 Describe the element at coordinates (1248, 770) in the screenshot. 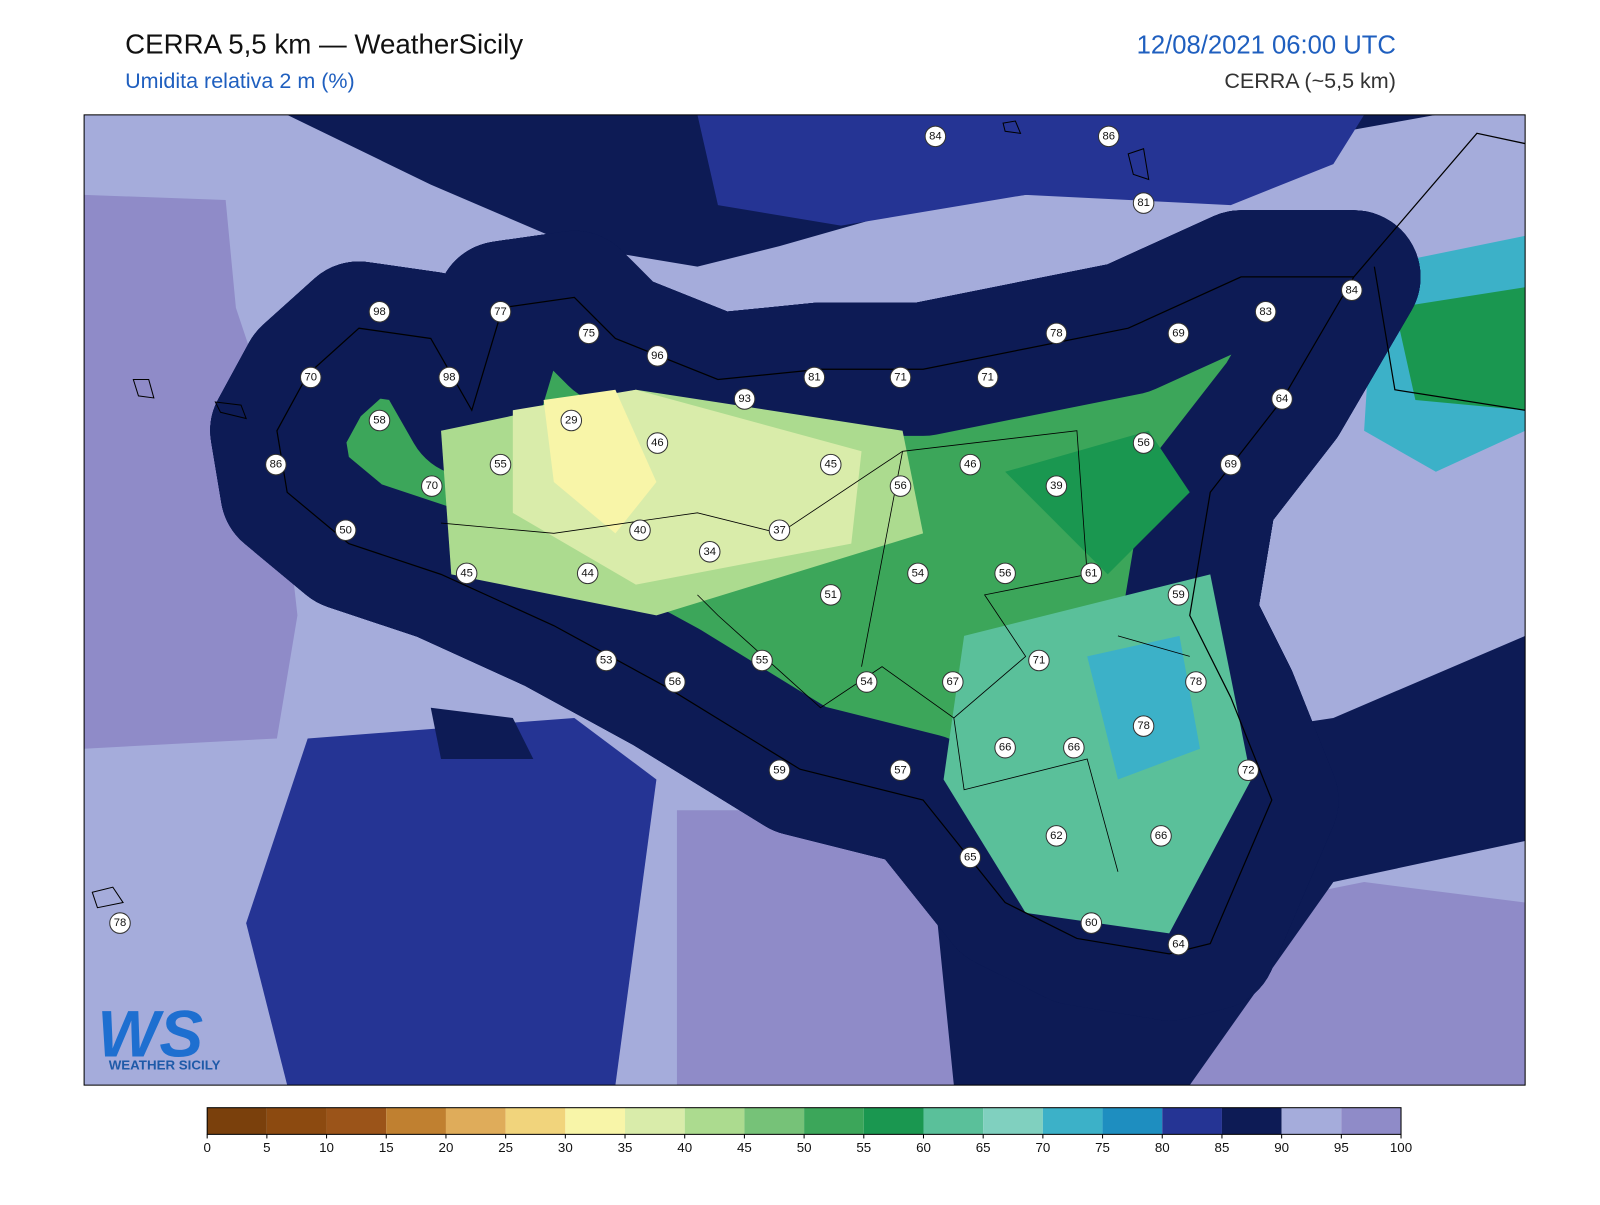

I see `station-value: 72` at that location.